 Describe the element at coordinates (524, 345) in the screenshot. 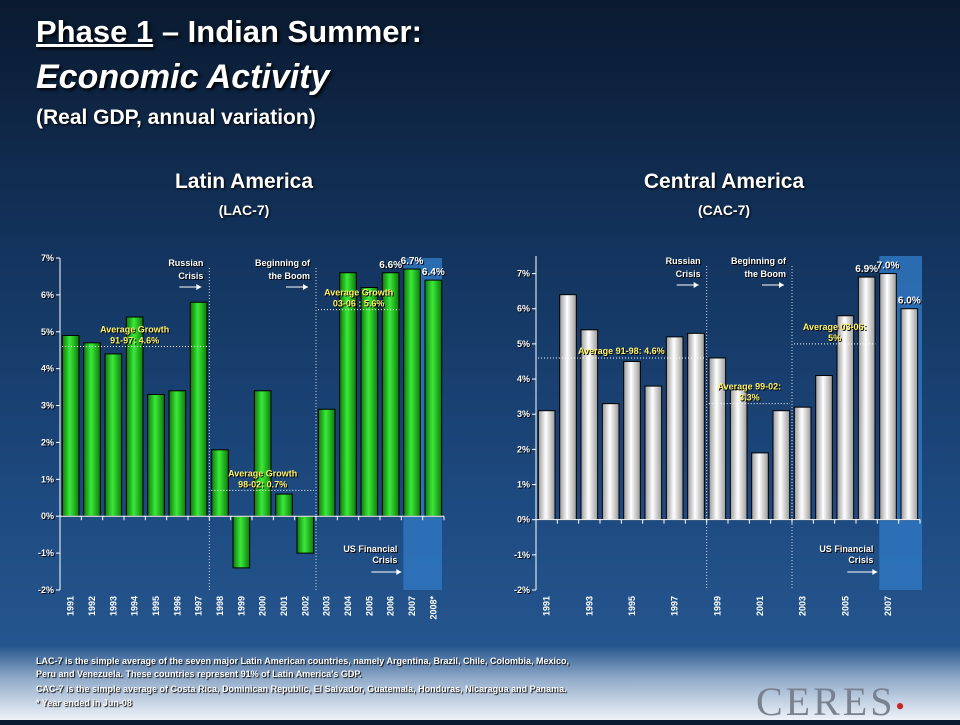

I see `cac-ytick-label-7-shadow: 5%` at that location.